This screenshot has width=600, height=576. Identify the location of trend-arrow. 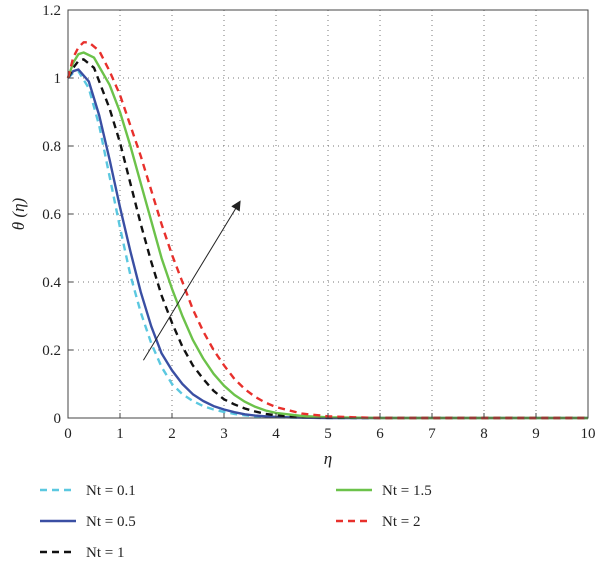
(191, 280).